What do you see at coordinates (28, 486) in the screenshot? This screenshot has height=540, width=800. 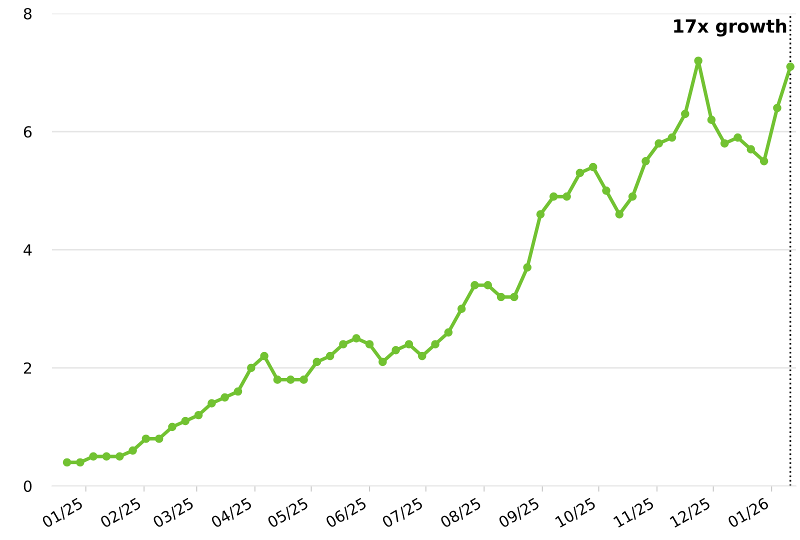 I see `y-tick-label: 0` at bounding box center [28, 486].